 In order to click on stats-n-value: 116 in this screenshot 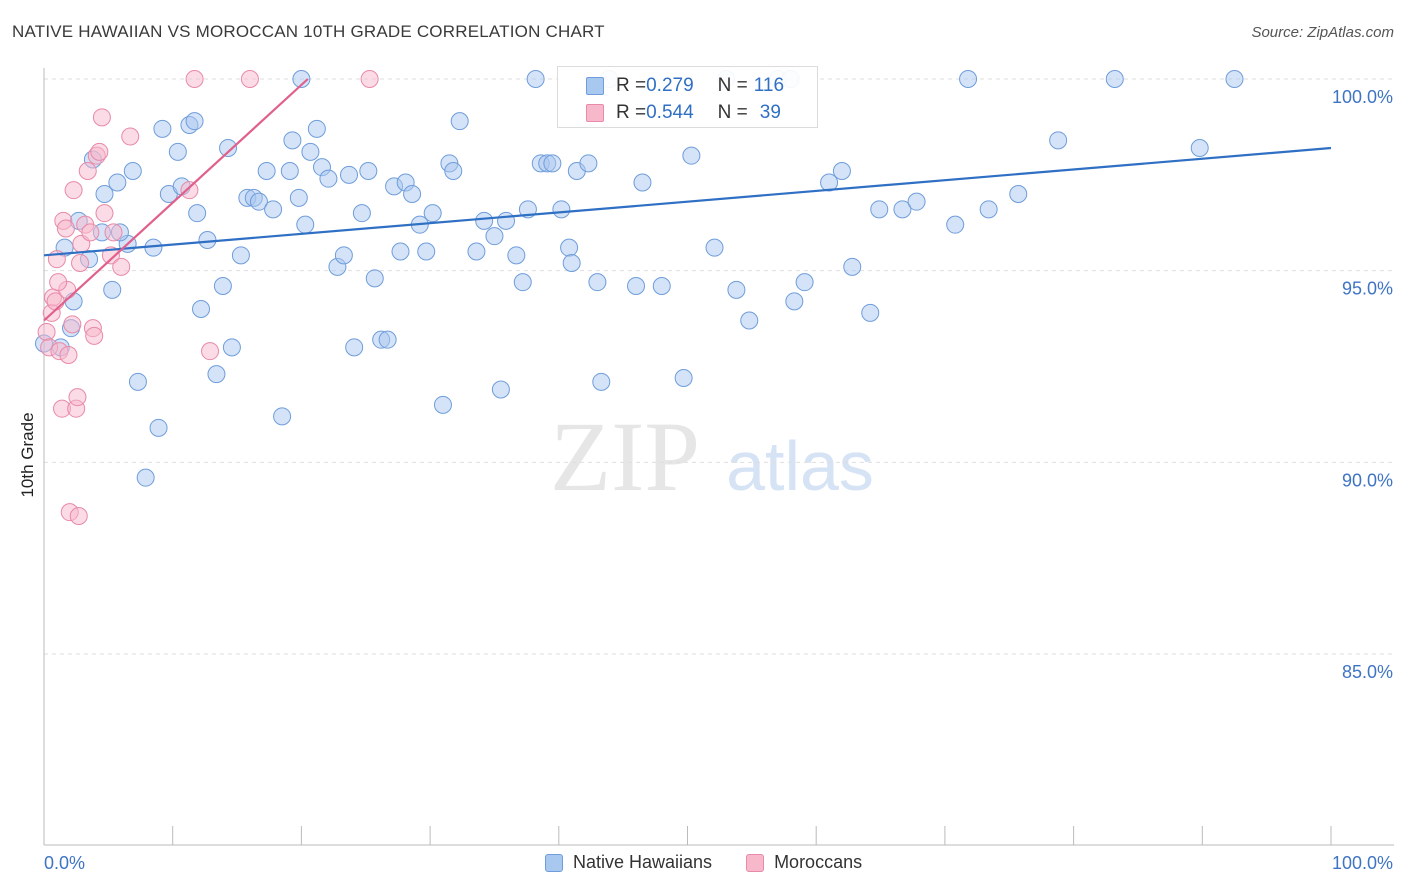, I will do `click(769, 85)`.